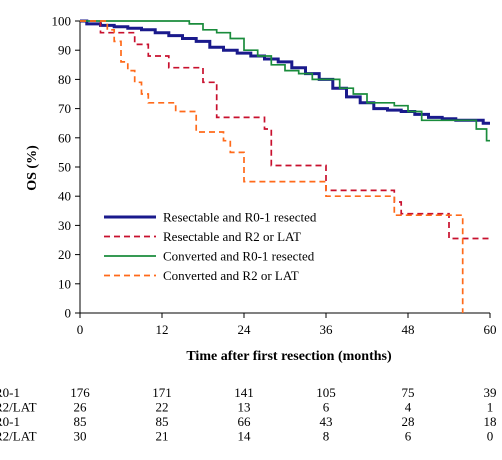  What do you see at coordinates (231, 275) in the screenshot?
I see `legend-label: Converted and R2 or LAT` at bounding box center [231, 275].